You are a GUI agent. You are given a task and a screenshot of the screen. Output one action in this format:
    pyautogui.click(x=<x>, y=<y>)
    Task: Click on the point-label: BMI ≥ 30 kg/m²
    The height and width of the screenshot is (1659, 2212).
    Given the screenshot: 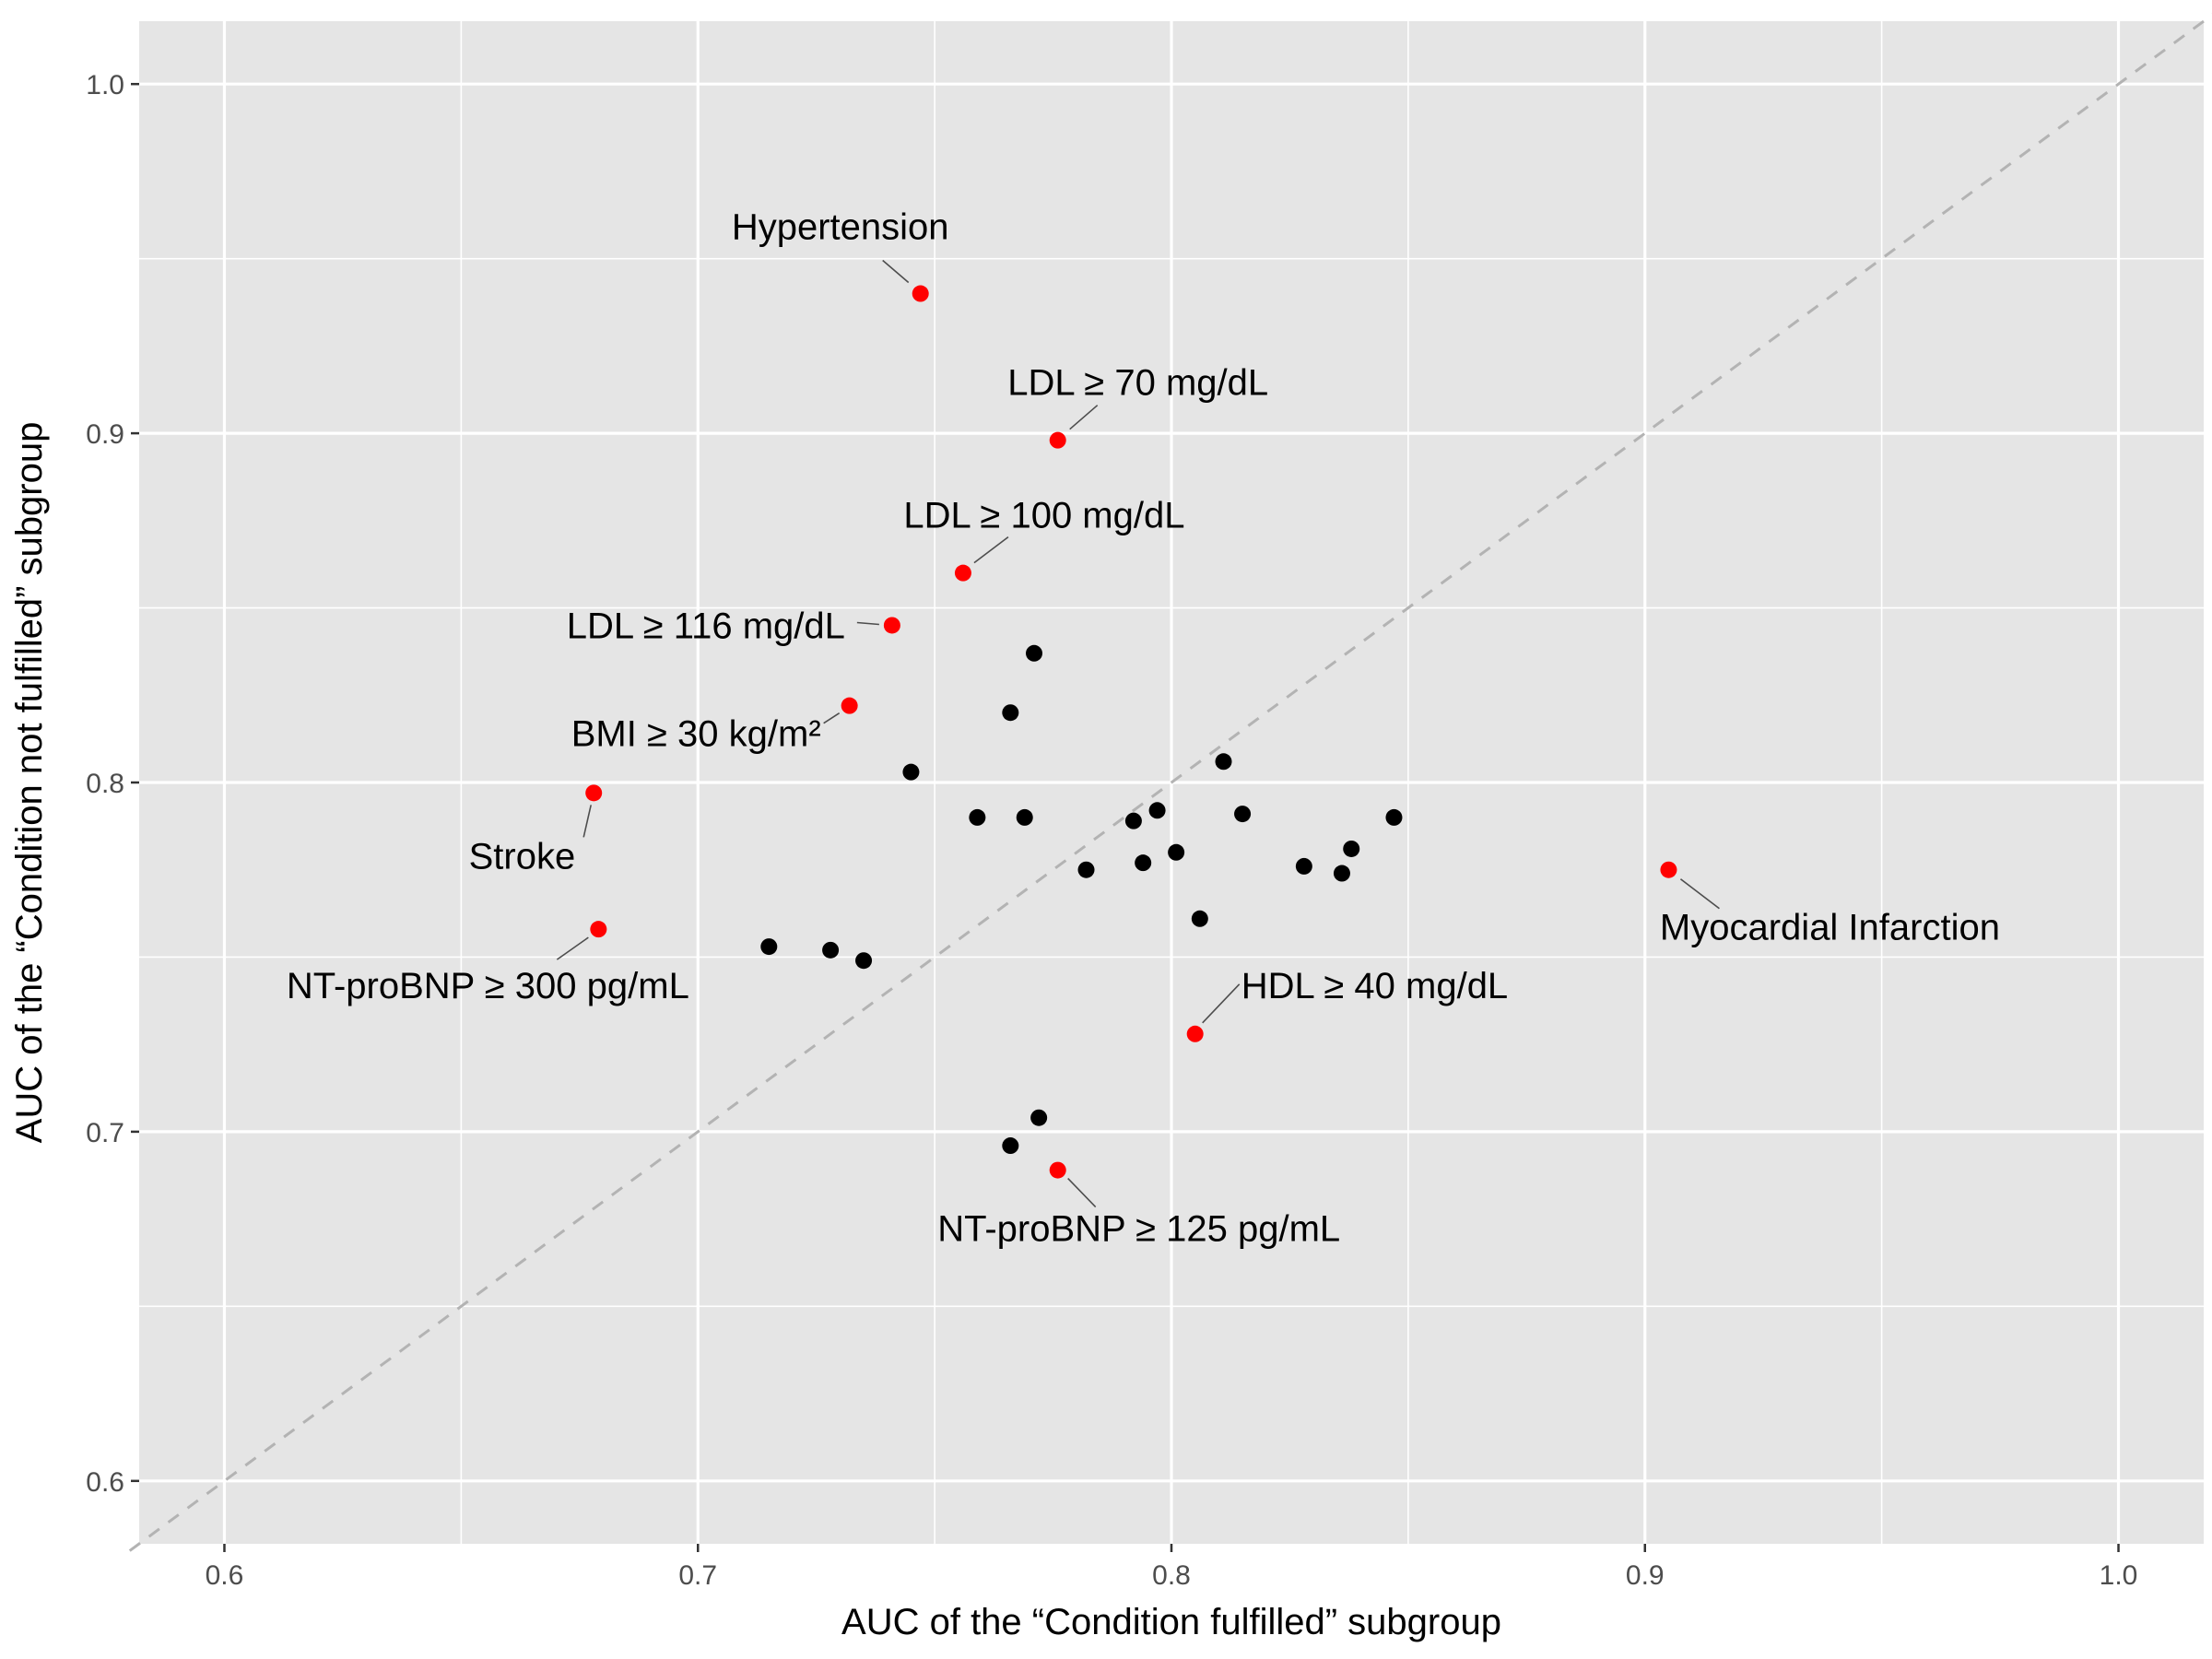 What is the action you would take?
    pyautogui.click(x=696, y=734)
    